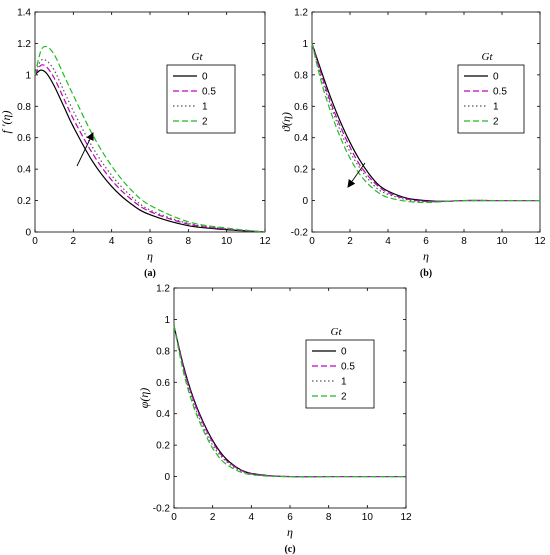 The image size is (550, 555). I want to click on y-axis-label: f ′(η), so click(6, 122).